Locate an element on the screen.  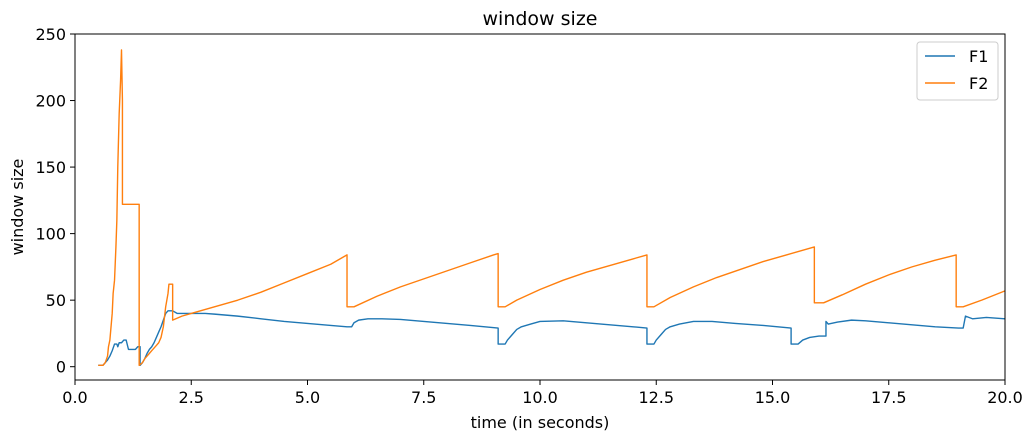
y-tick-label: 200 is located at coordinates (50, 101).